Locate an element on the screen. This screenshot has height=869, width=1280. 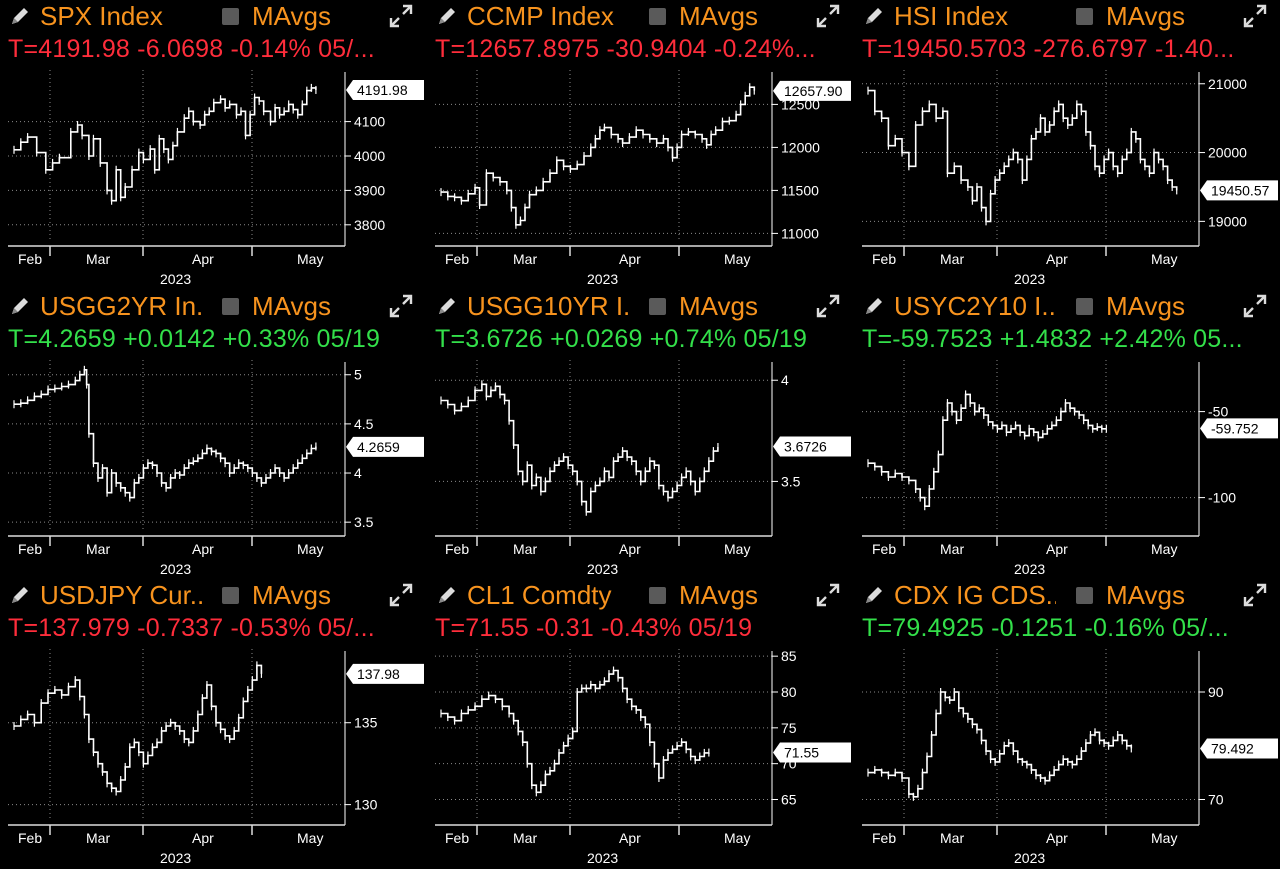
ticker-title: HSI Index is located at coordinates (951, 16).